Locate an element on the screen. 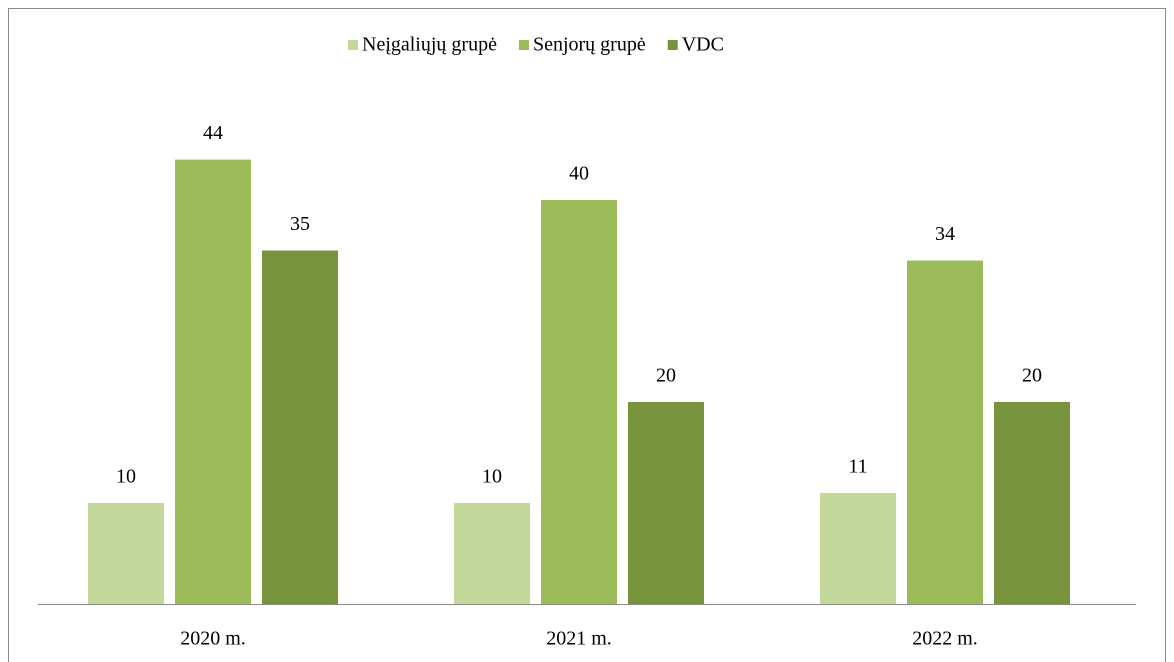 The height and width of the screenshot is (662, 1174). x-tick-label: 2022 m. is located at coordinates (945, 639).